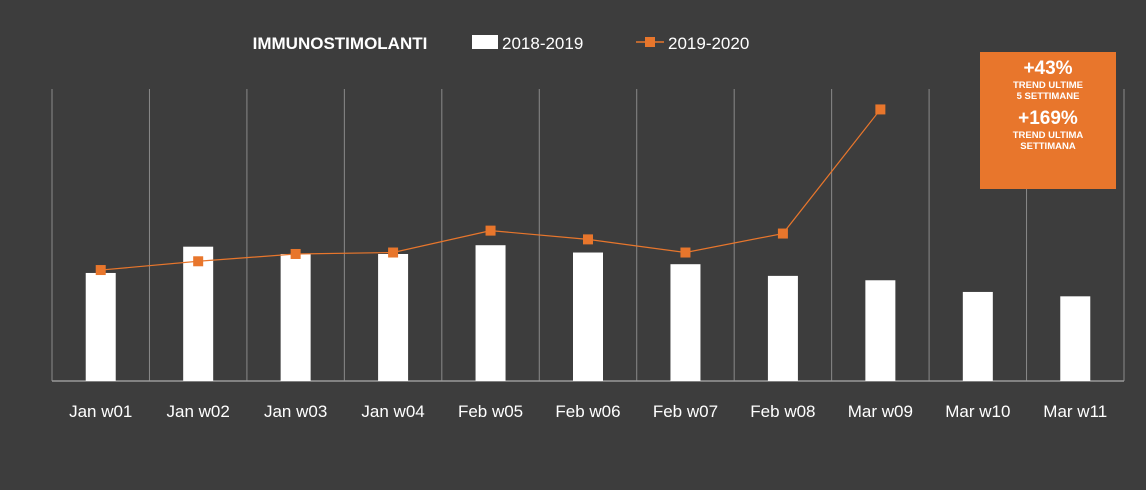  Describe the element at coordinates (782, 411) in the screenshot. I see `x-tick-label: Feb w08` at that location.